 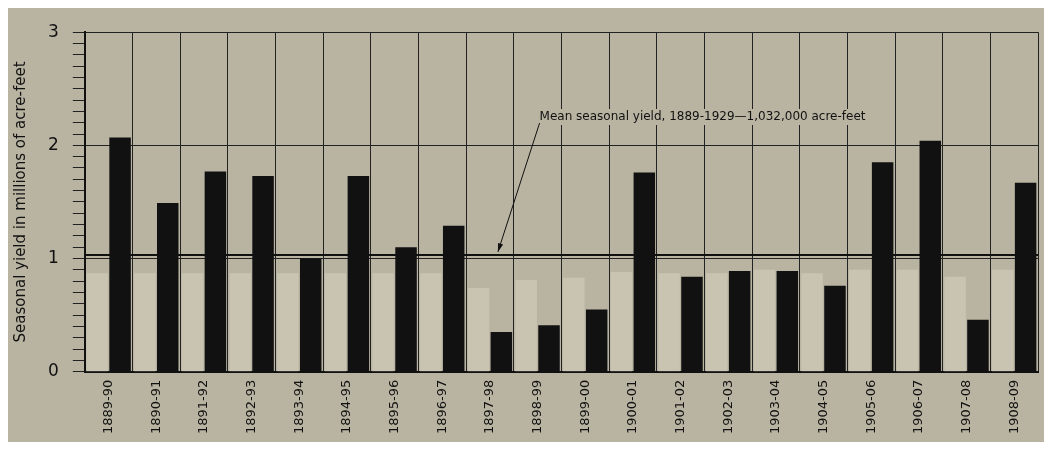 What do you see at coordinates (632, 407) in the screenshot?
I see `x-tick-label: 1900-01` at bounding box center [632, 407].